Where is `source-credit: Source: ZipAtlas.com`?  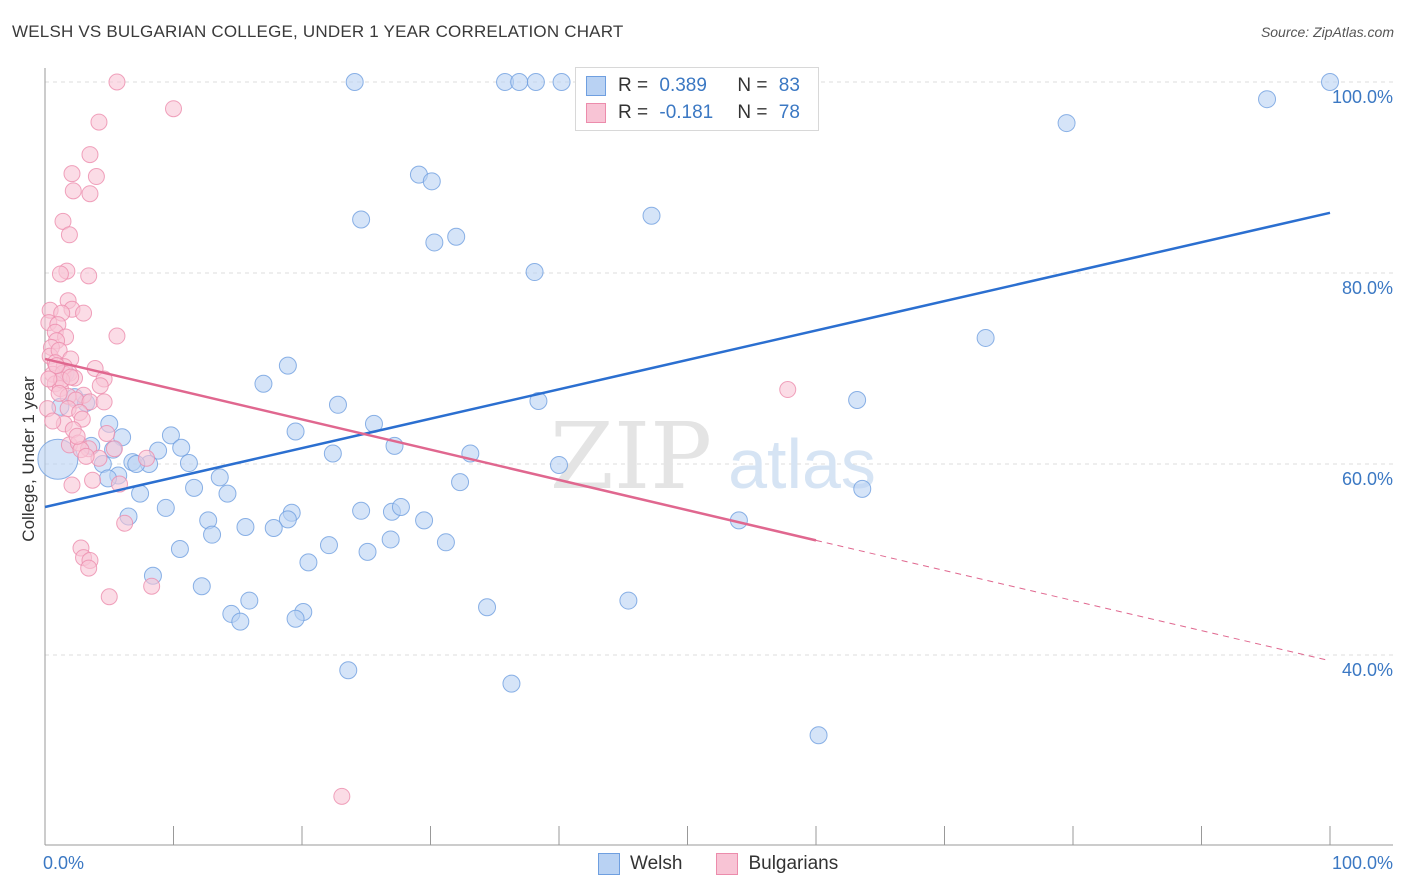
source-credit: Source: ZipAtlas.com is located at coordinates (1327, 32).